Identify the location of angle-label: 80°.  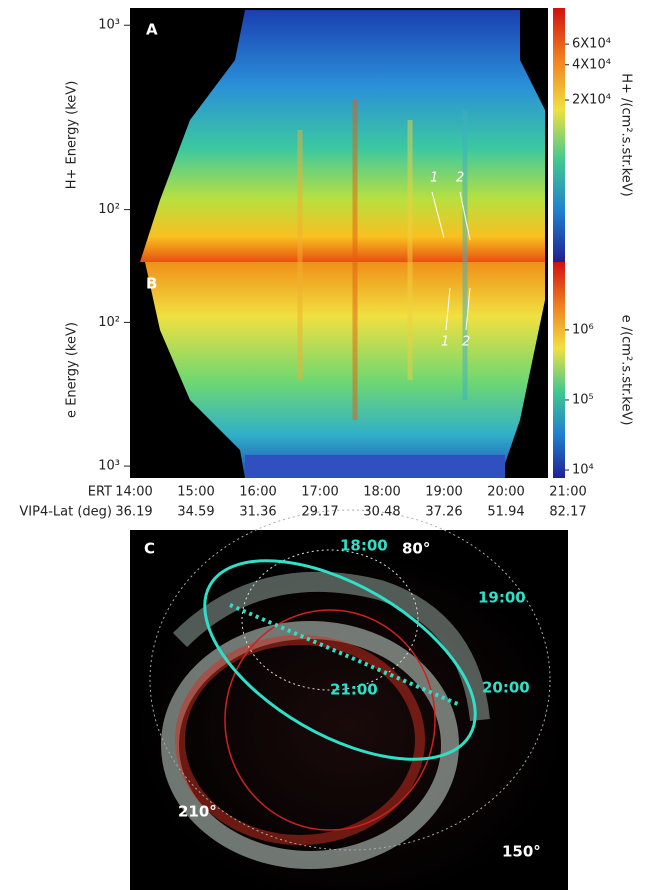
(416, 549).